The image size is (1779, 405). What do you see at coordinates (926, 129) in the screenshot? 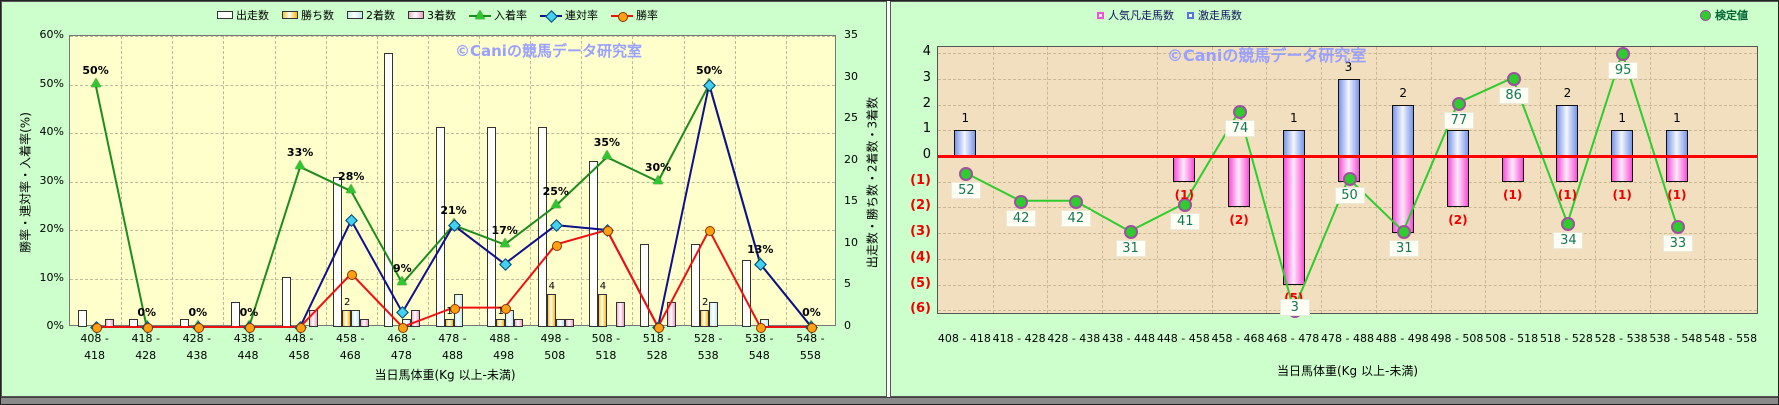
I see `y-axis-tick: 1` at bounding box center [926, 129].